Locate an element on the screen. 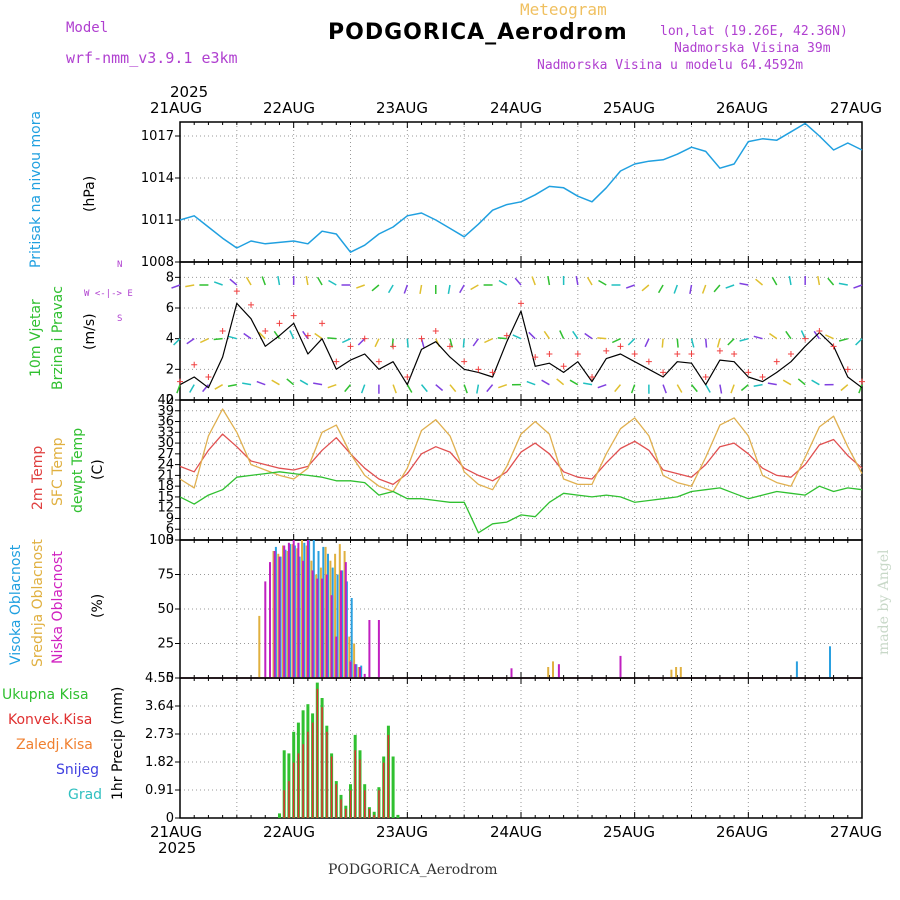 The width and height of the screenshot is (900, 900). model-label: Model is located at coordinates (87, 28).